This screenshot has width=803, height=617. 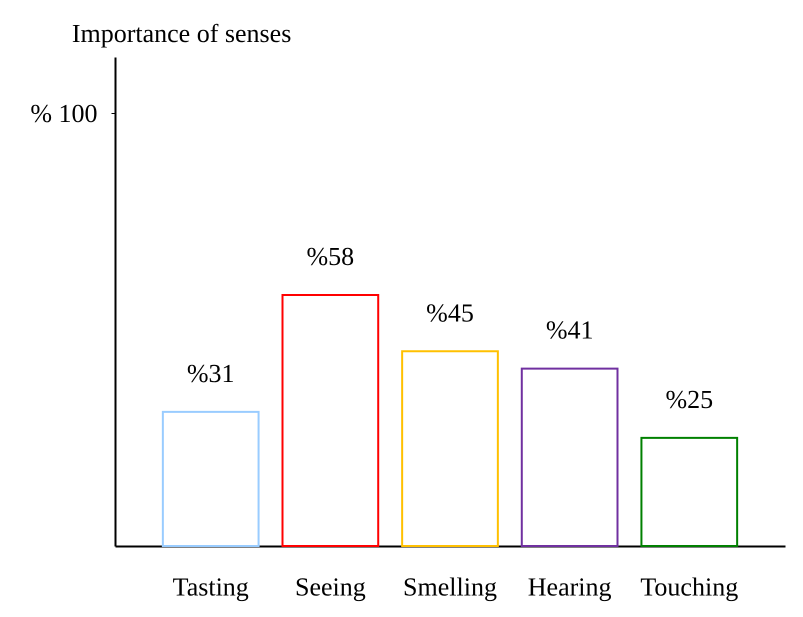 I want to click on data-label: %45, so click(x=450, y=313).